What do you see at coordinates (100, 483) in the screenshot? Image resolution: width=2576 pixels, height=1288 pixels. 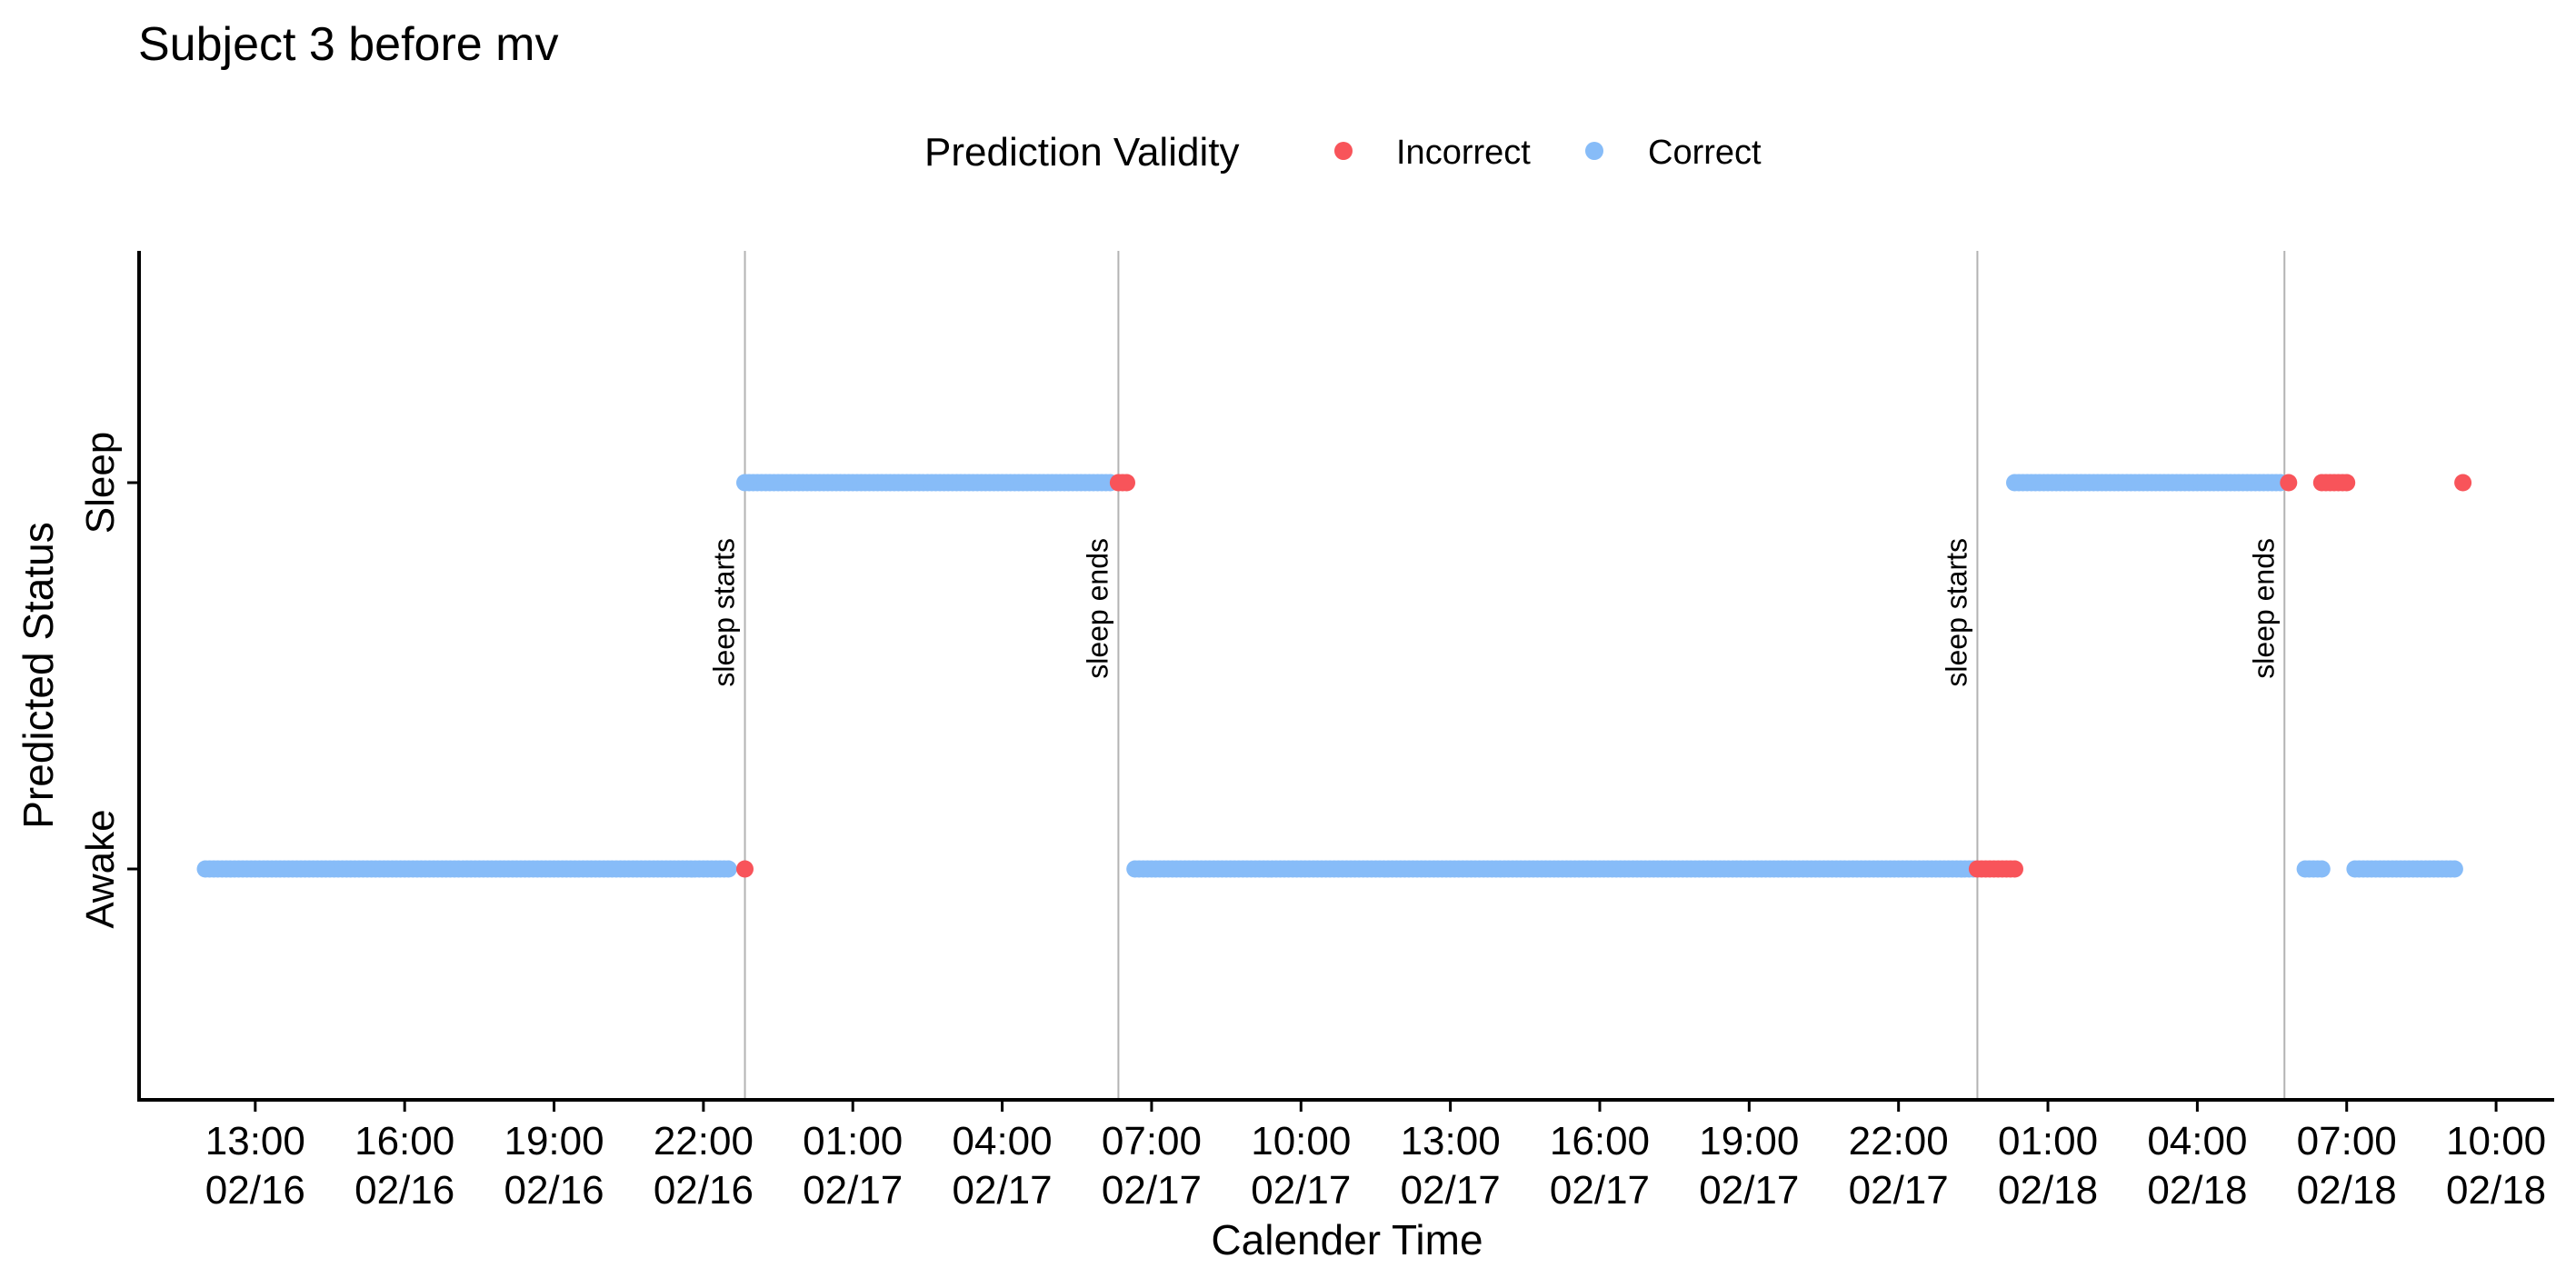 I see `y-tick-label-sleep: Sleep` at bounding box center [100, 483].